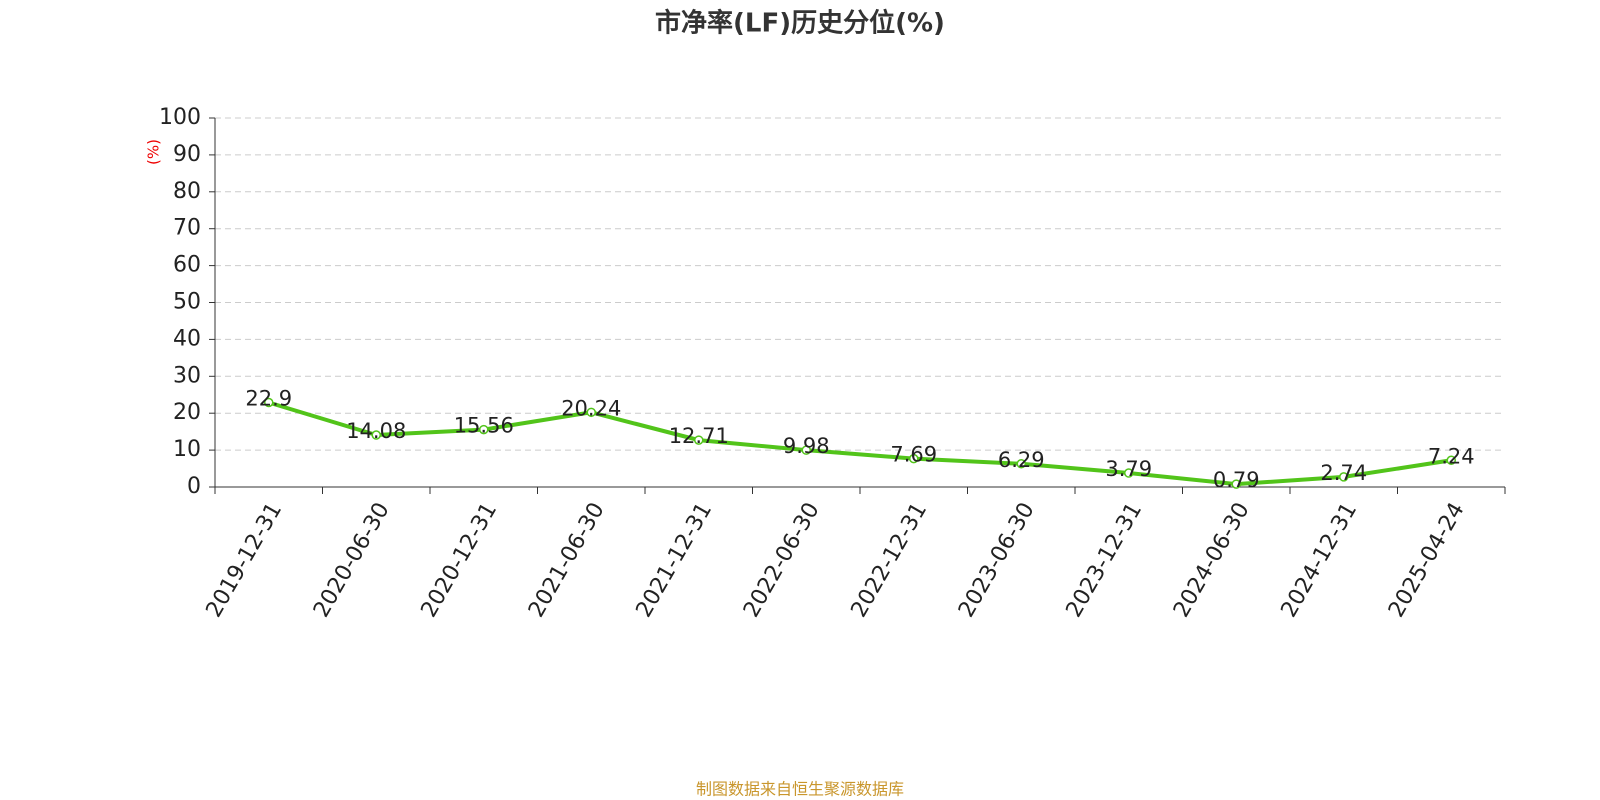 The image size is (1600, 800). Describe the element at coordinates (154, 152) in the screenshot. I see `y-axis-label: (%)` at that location.